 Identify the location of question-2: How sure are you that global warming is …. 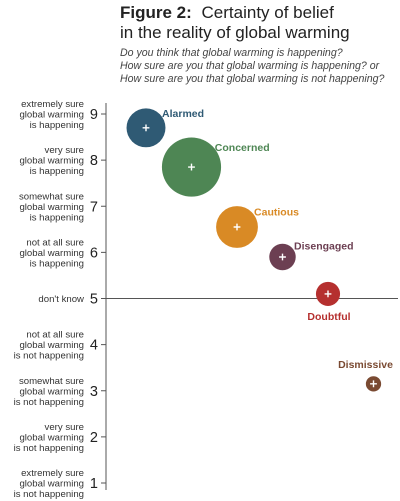
(250, 66).